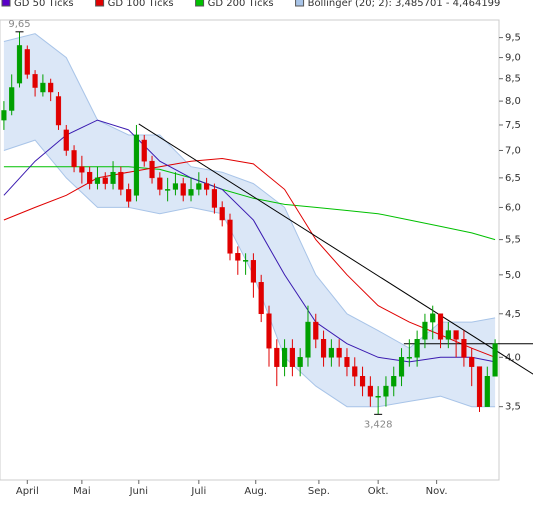  What do you see at coordinates (513, 125) in the screenshot?
I see `y-tick-label: 7,5` at bounding box center [513, 125].